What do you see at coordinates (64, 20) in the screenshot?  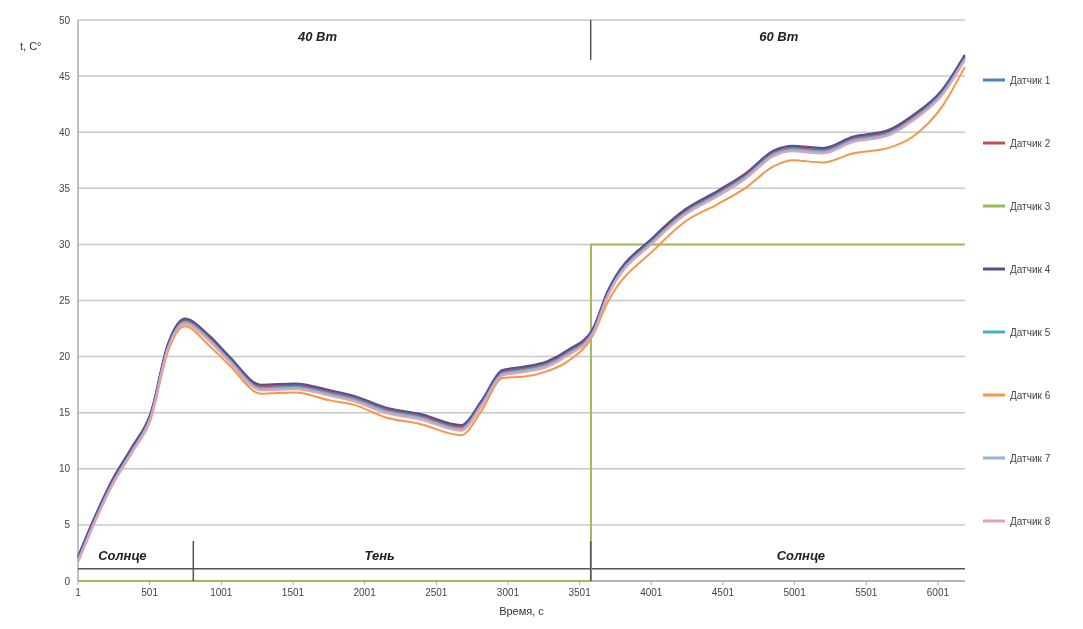 I see `y-tick-label: 50` at bounding box center [64, 20].